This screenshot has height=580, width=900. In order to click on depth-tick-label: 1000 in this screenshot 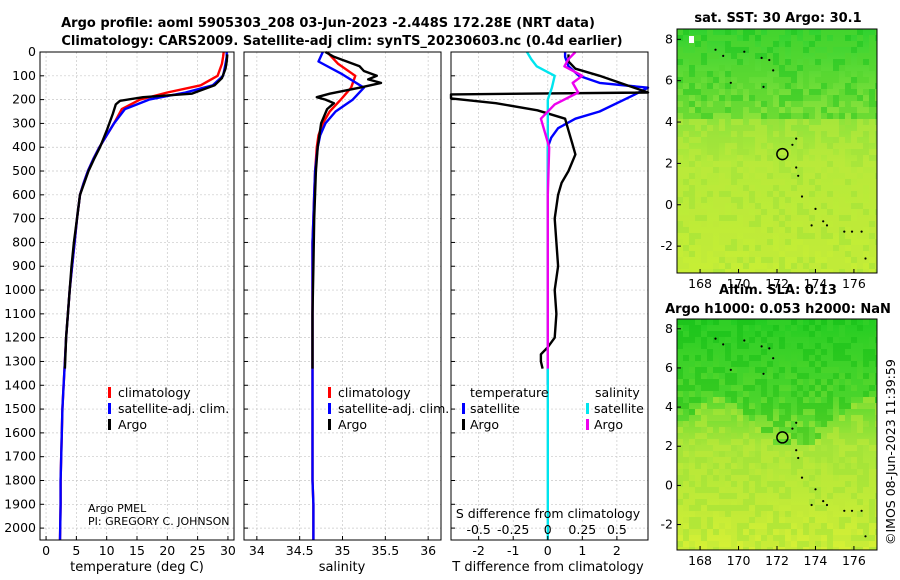, I will do `click(20, 289)`.